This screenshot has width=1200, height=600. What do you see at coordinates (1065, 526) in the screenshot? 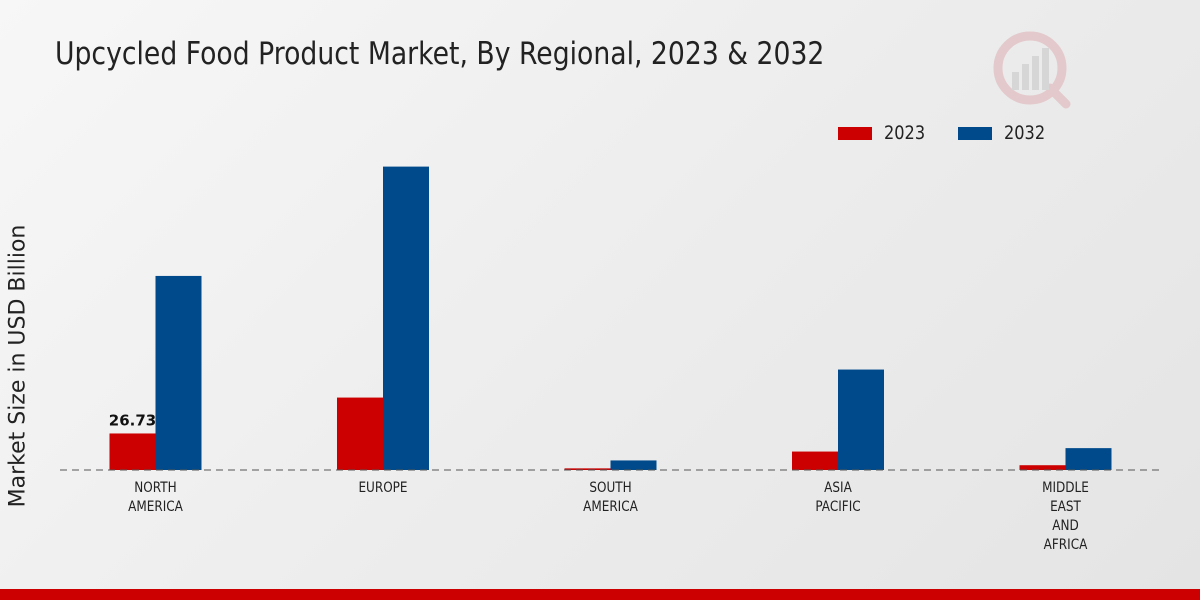
I see `x-tick-label-4-2: AND` at bounding box center [1065, 526].